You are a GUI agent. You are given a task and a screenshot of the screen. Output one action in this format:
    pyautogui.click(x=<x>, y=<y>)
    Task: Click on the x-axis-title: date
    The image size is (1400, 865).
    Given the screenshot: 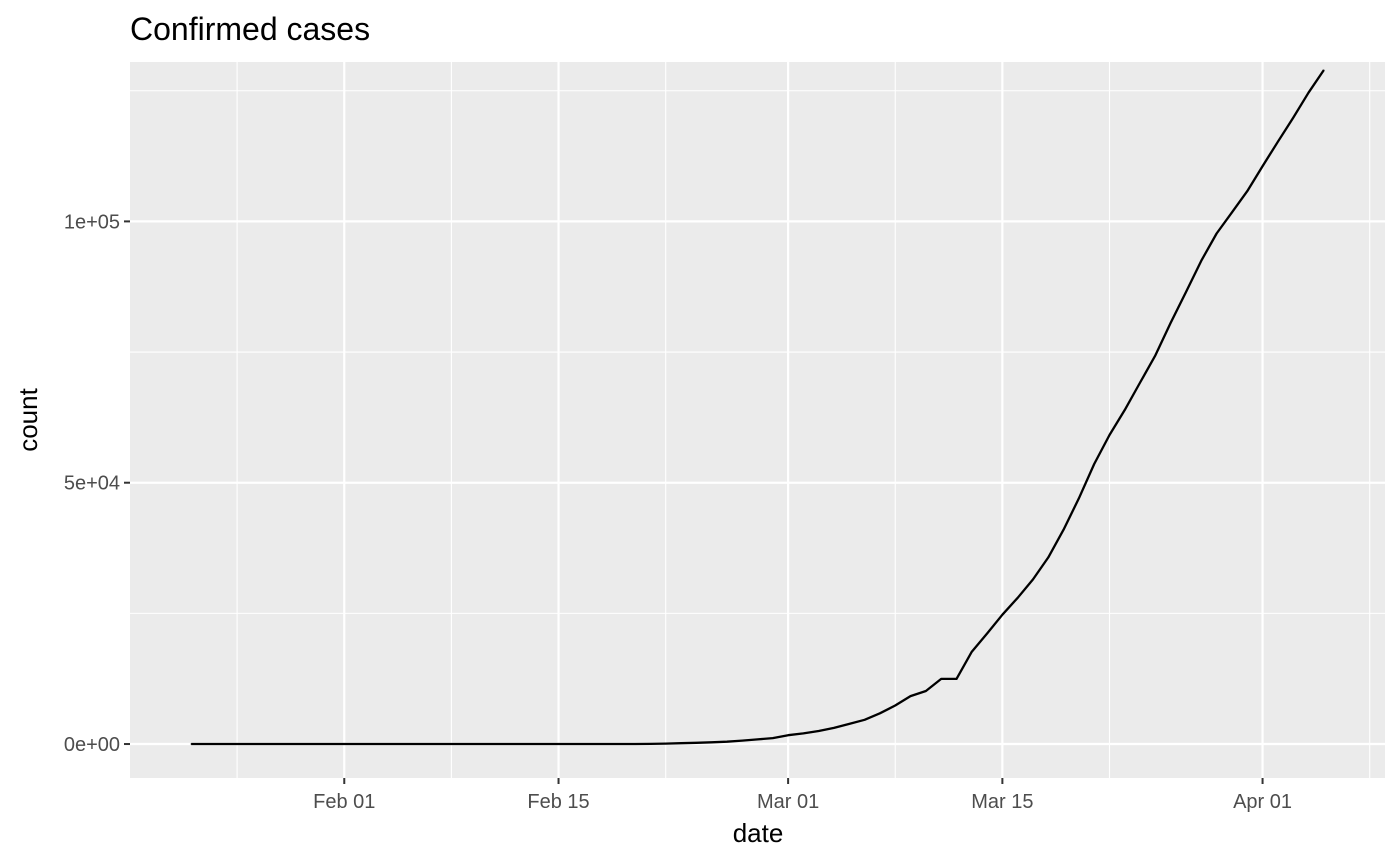 What is the action you would take?
    pyautogui.click(x=758, y=833)
    